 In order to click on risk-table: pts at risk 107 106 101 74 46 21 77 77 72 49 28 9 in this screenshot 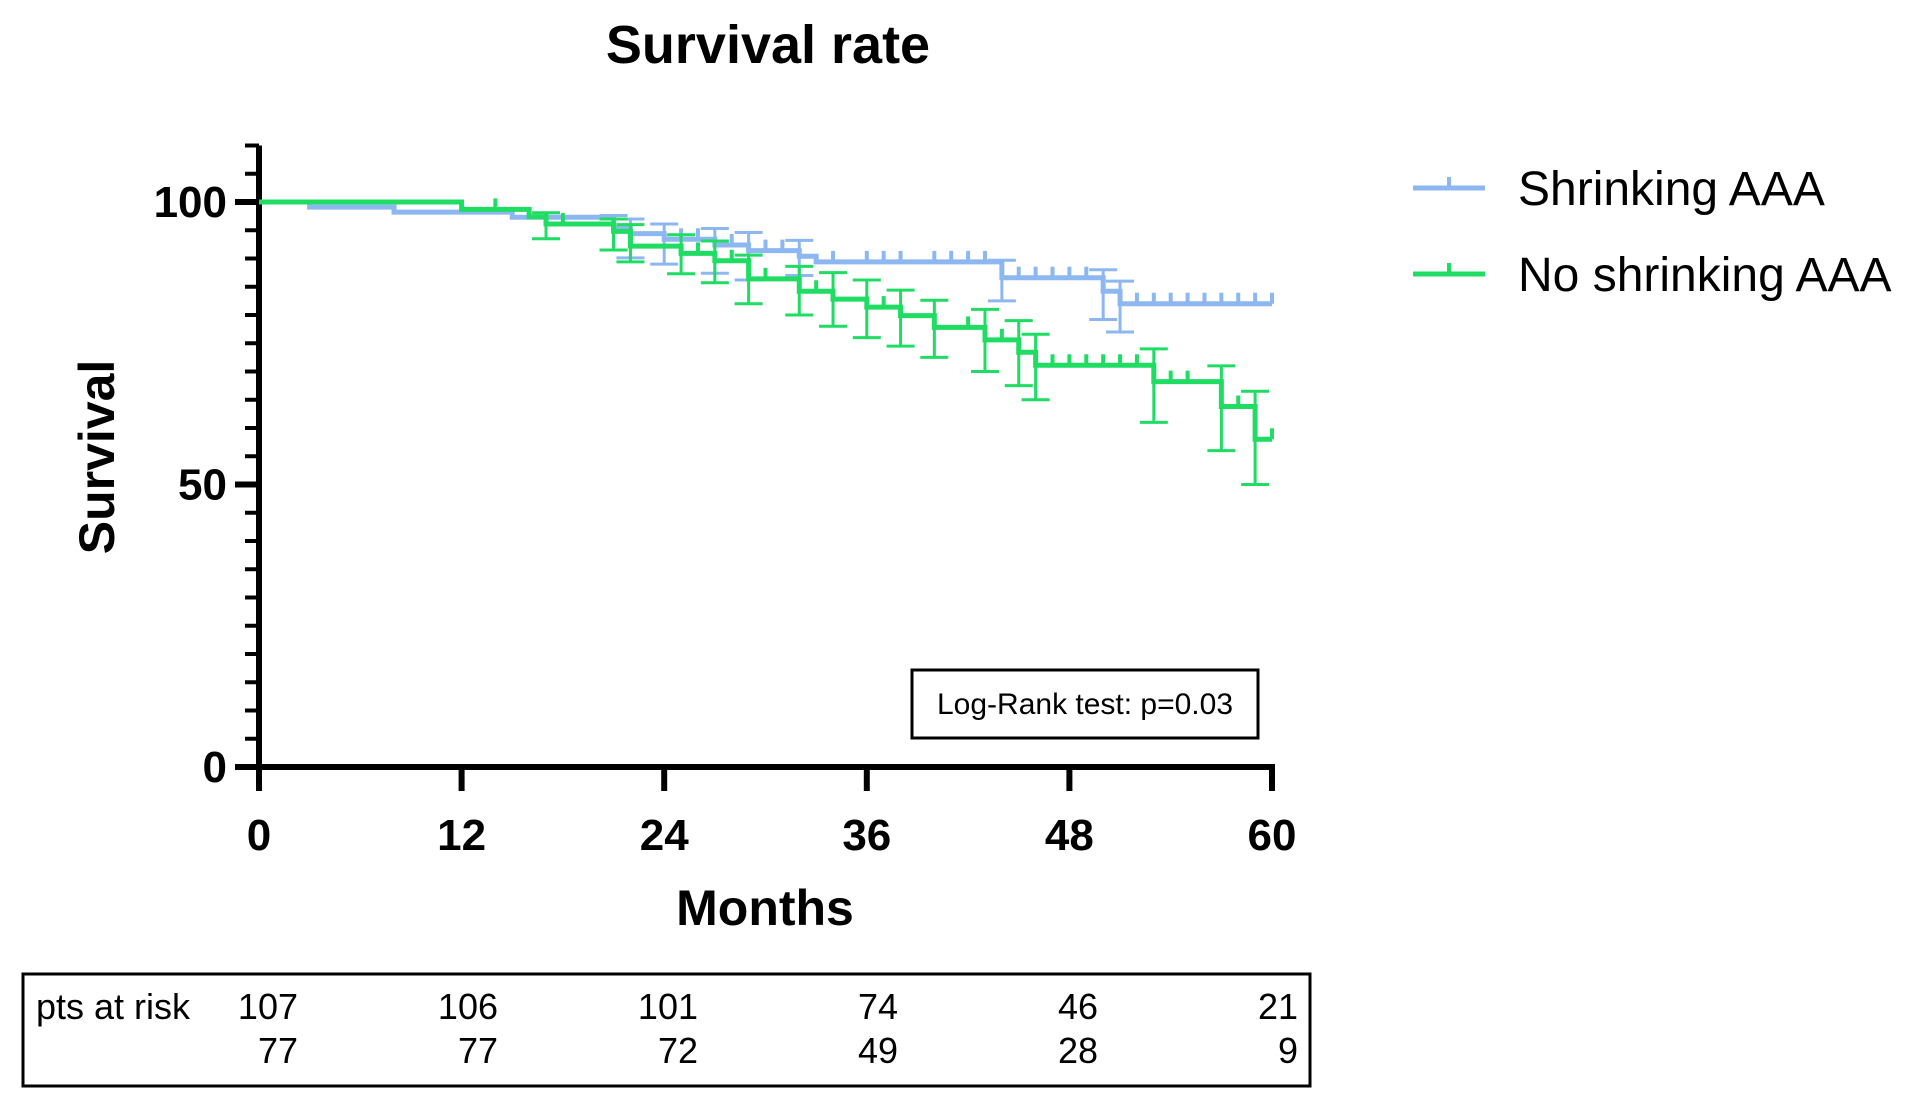, I will do `click(666, 1030)`.